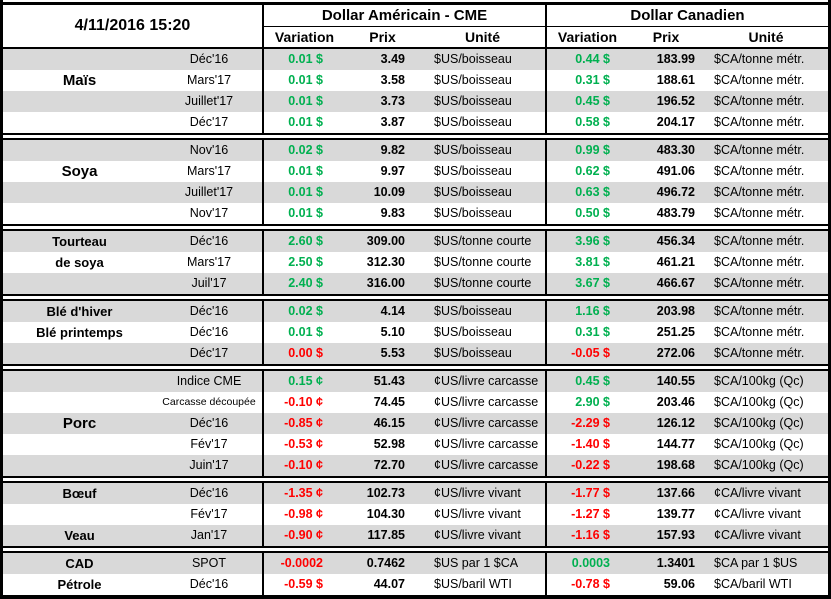 The height and width of the screenshot is (599, 831). Describe the element at coordinates (303, 514) in the screenshot. I see `us-variation: -0.98 ¢` at that location.